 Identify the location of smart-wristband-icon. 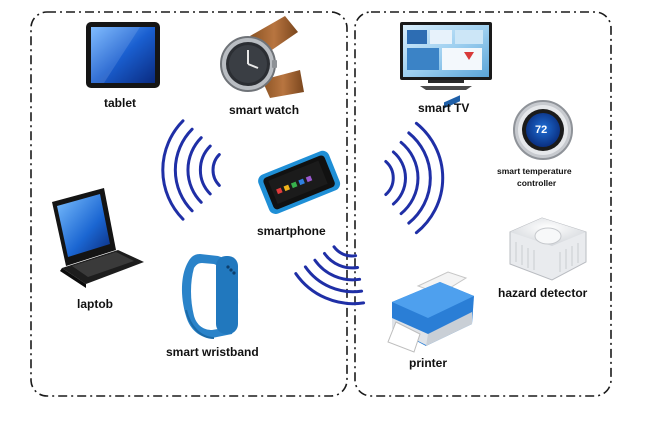
(210, 296).